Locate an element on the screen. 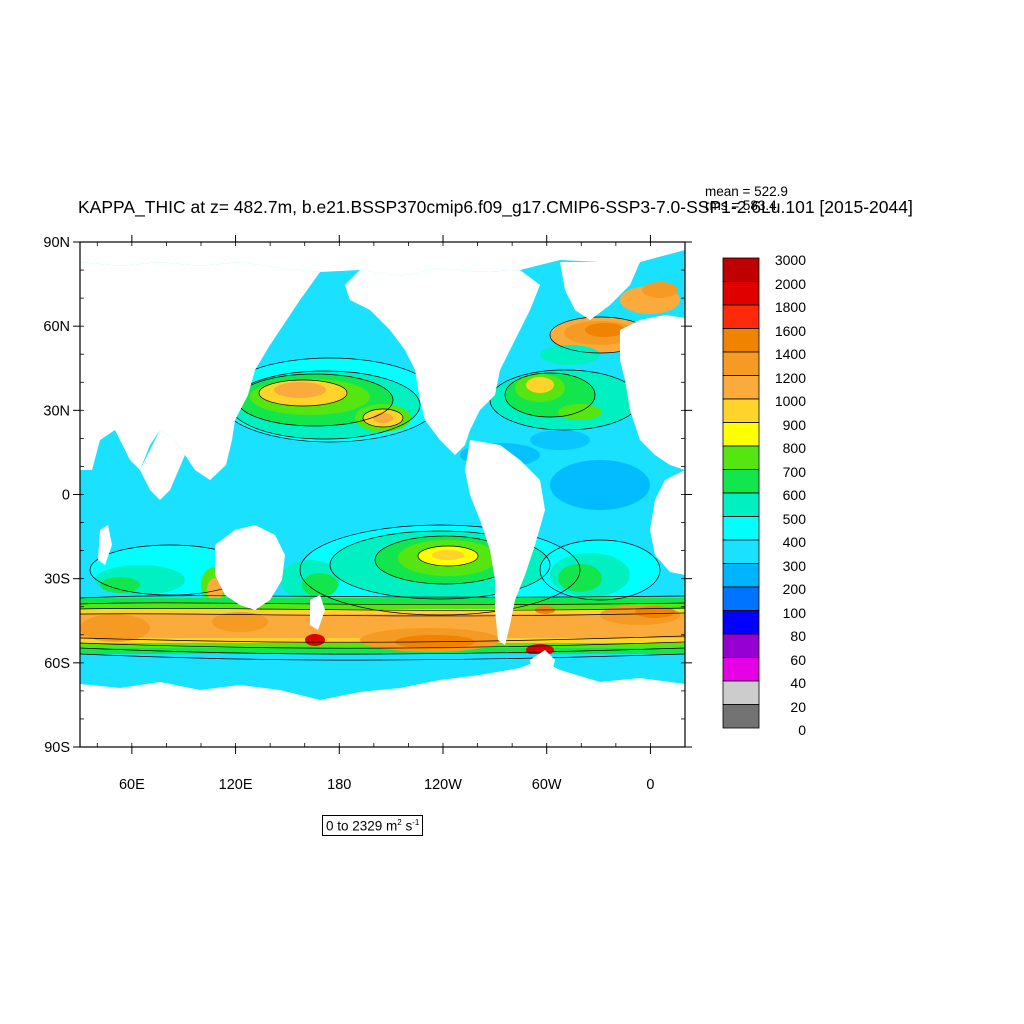 The width and height of the screenshot is (1024, 1024). south-atlantic-indian is located at coordinates (375, 571).